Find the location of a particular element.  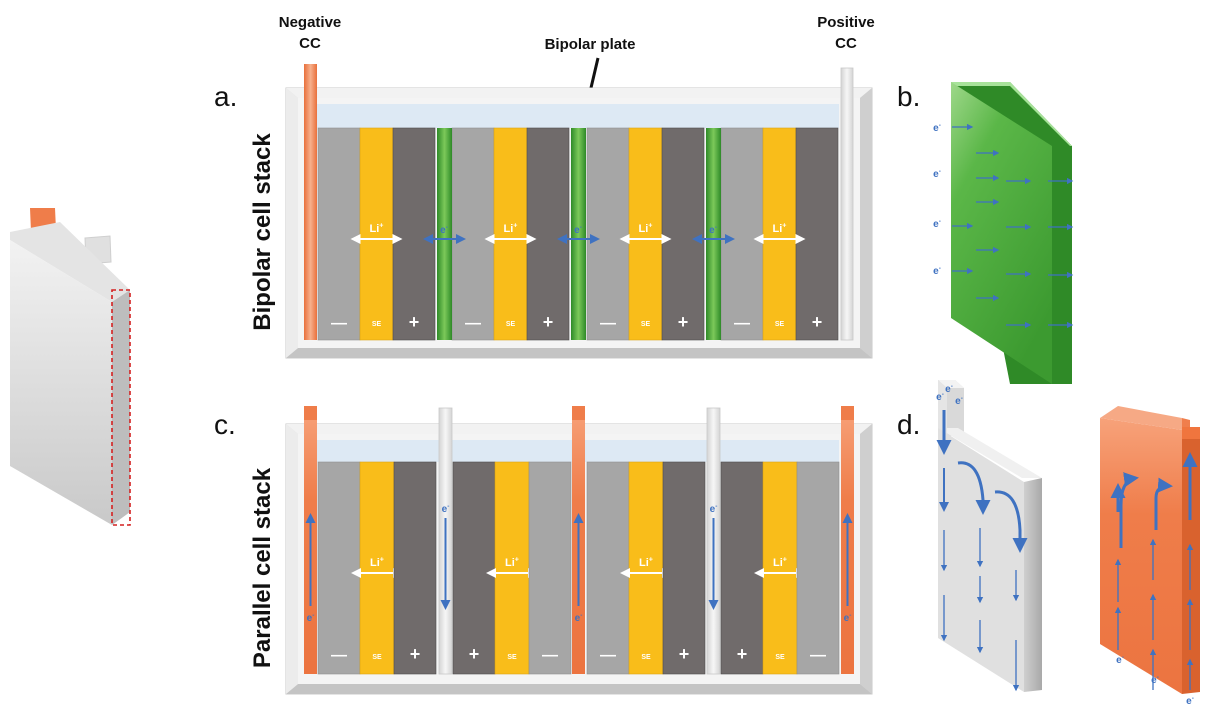

negative-cc-label-2: CC is located at coordinates (310, 43).